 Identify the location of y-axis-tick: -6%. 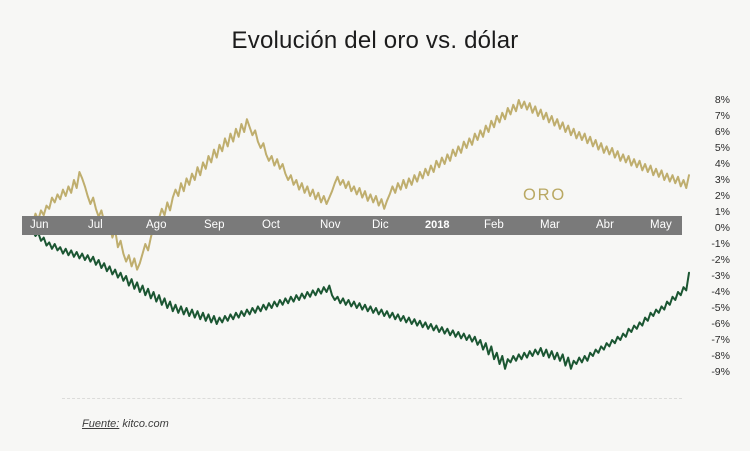
(720, 324).